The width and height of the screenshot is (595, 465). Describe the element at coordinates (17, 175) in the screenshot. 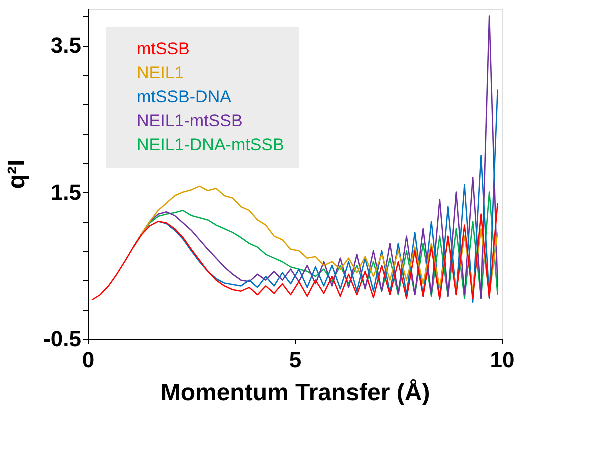

I see `y-axis-title: q²I` at that location.